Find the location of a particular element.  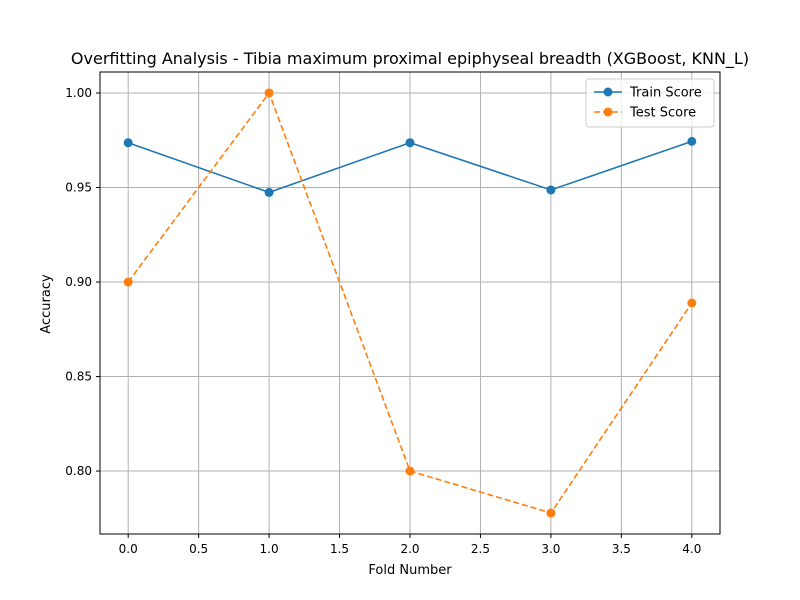

legend: Train Score Test Score is located at coordinates (650, 103).